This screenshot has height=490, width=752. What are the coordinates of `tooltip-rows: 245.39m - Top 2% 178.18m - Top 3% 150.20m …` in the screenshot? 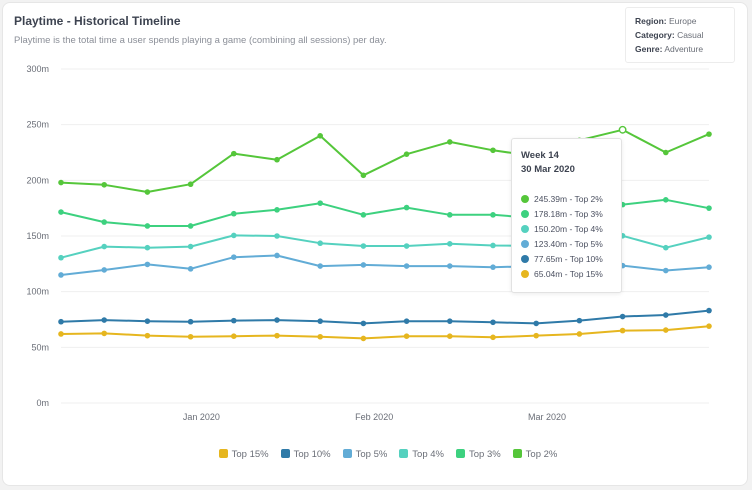 It's located at (571, 237).